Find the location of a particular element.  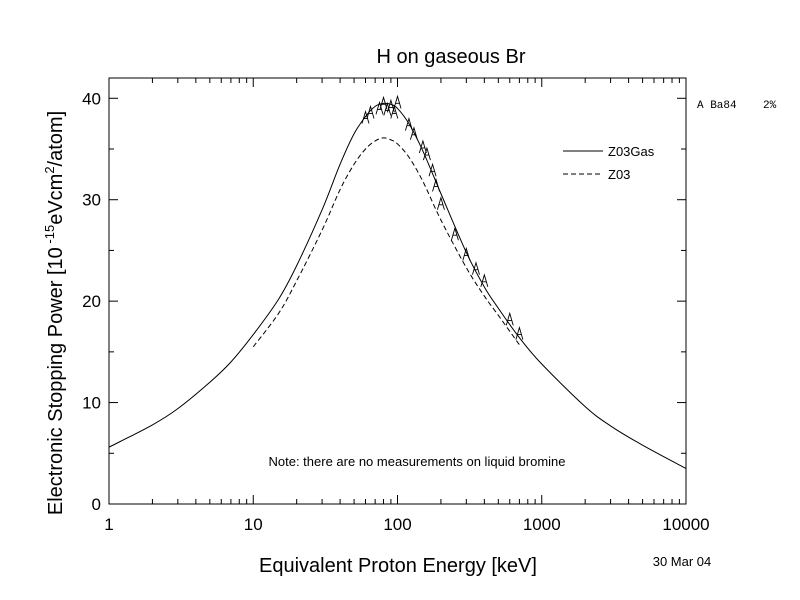

x-axis-label: Equivalent Proton Energy [keV] is located at coordinates (398, 566).